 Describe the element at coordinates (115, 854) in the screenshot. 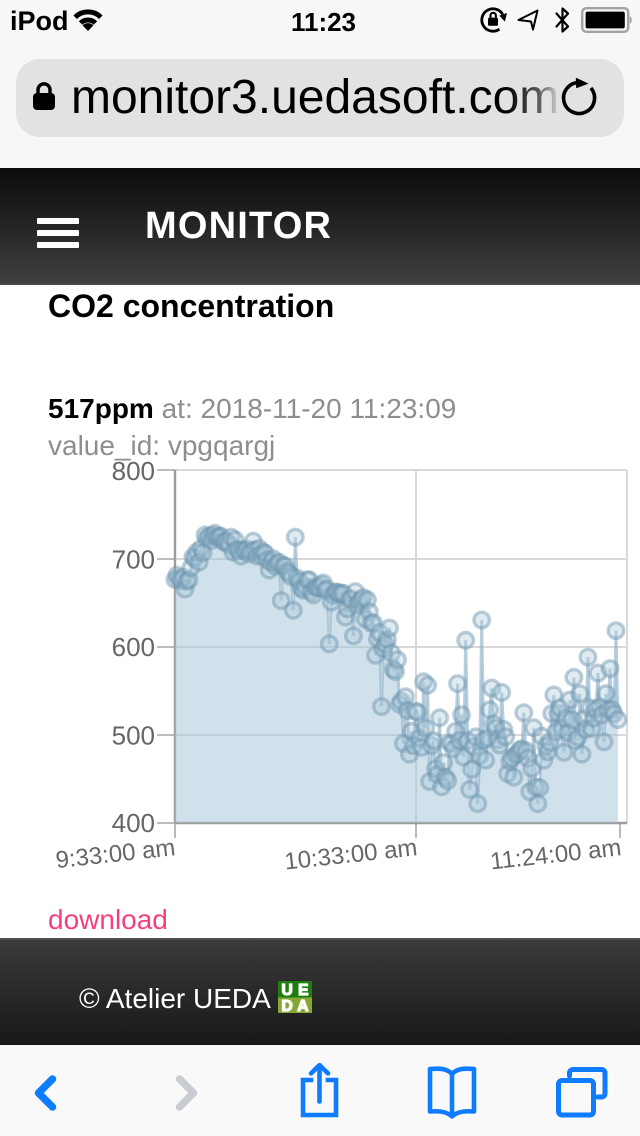

I see `svg-text: 9:33:00 am` at that location.